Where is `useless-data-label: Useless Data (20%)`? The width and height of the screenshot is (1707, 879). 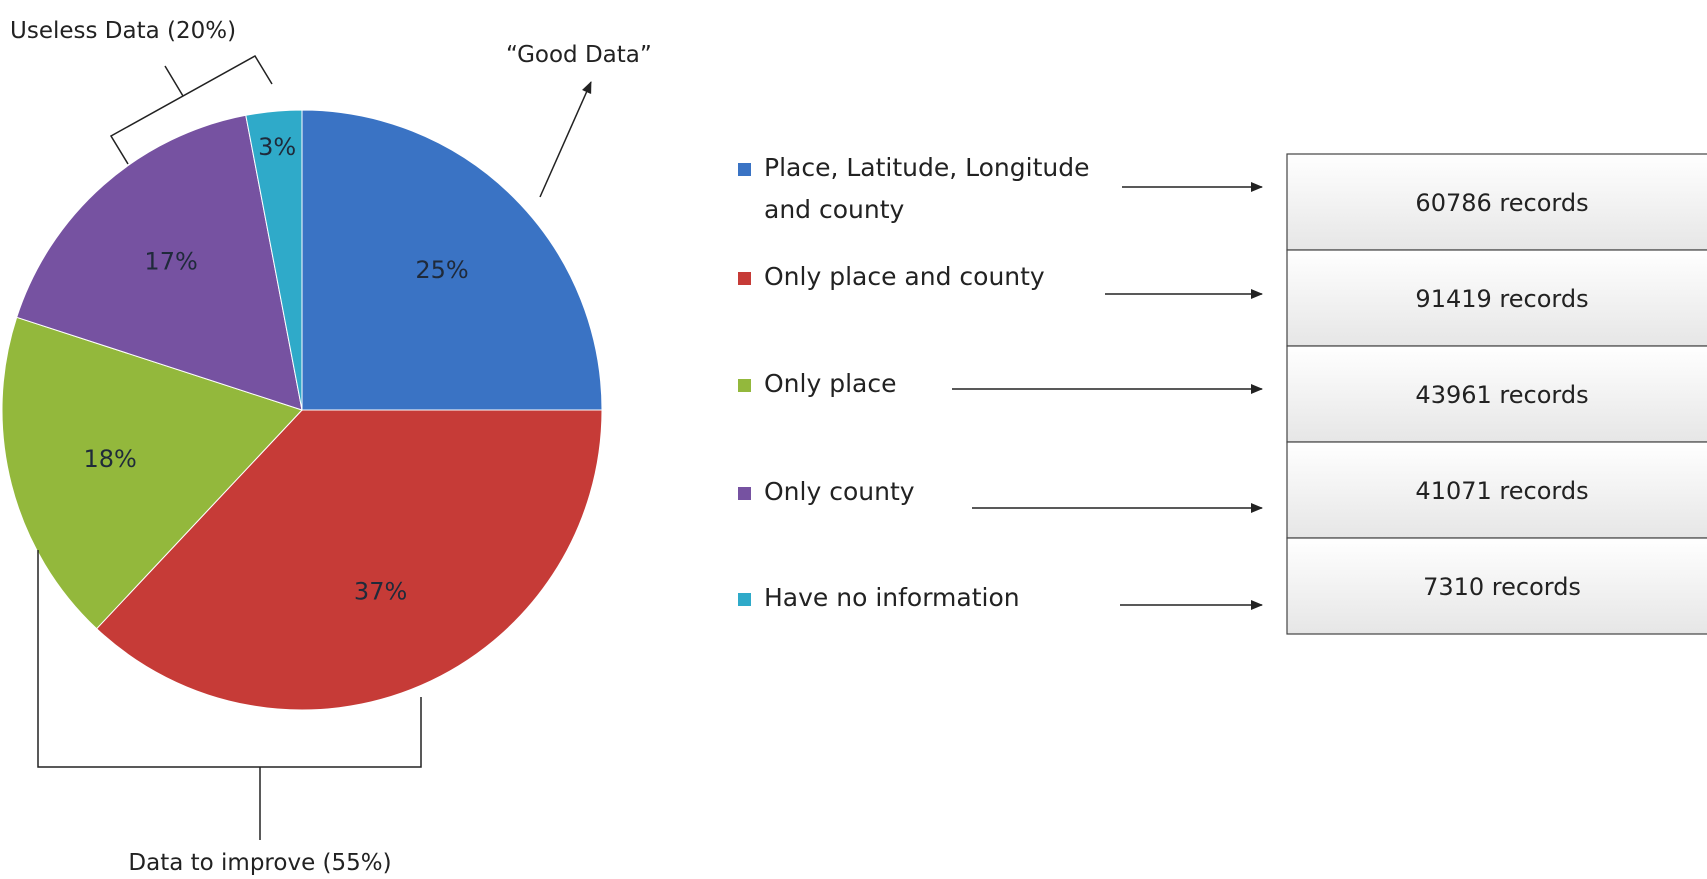 useless-data-label: Useless Data (20%) is located at coordinates (123, 31).